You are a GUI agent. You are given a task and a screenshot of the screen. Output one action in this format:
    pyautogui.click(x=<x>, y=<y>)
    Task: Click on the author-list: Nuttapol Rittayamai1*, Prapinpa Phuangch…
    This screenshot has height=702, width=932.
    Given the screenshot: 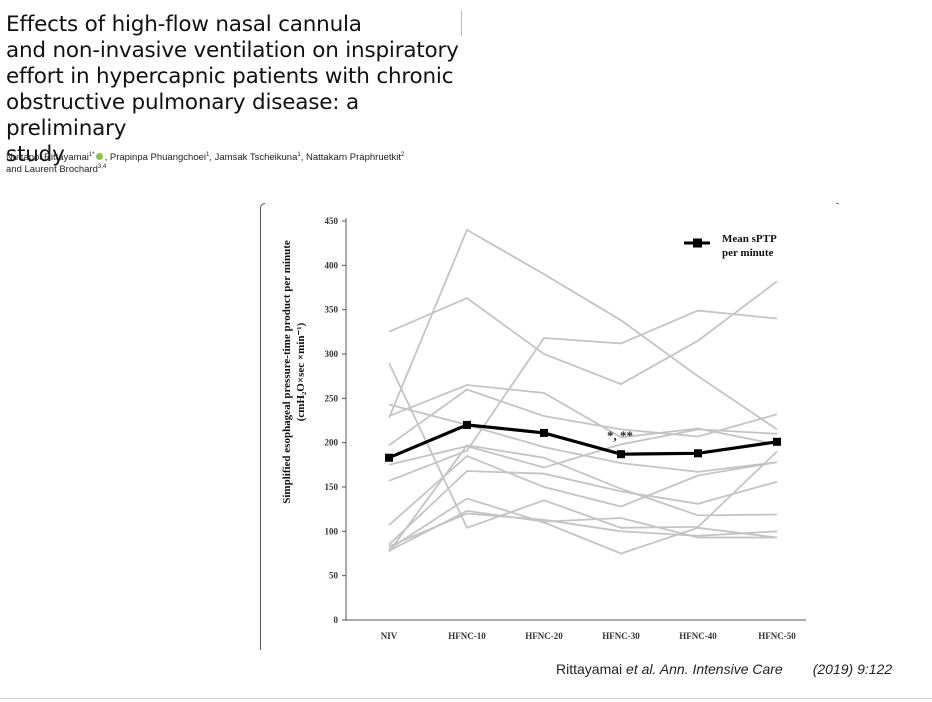 What is the action you would take?
    pyautogui.click(x=246, y=164)
    